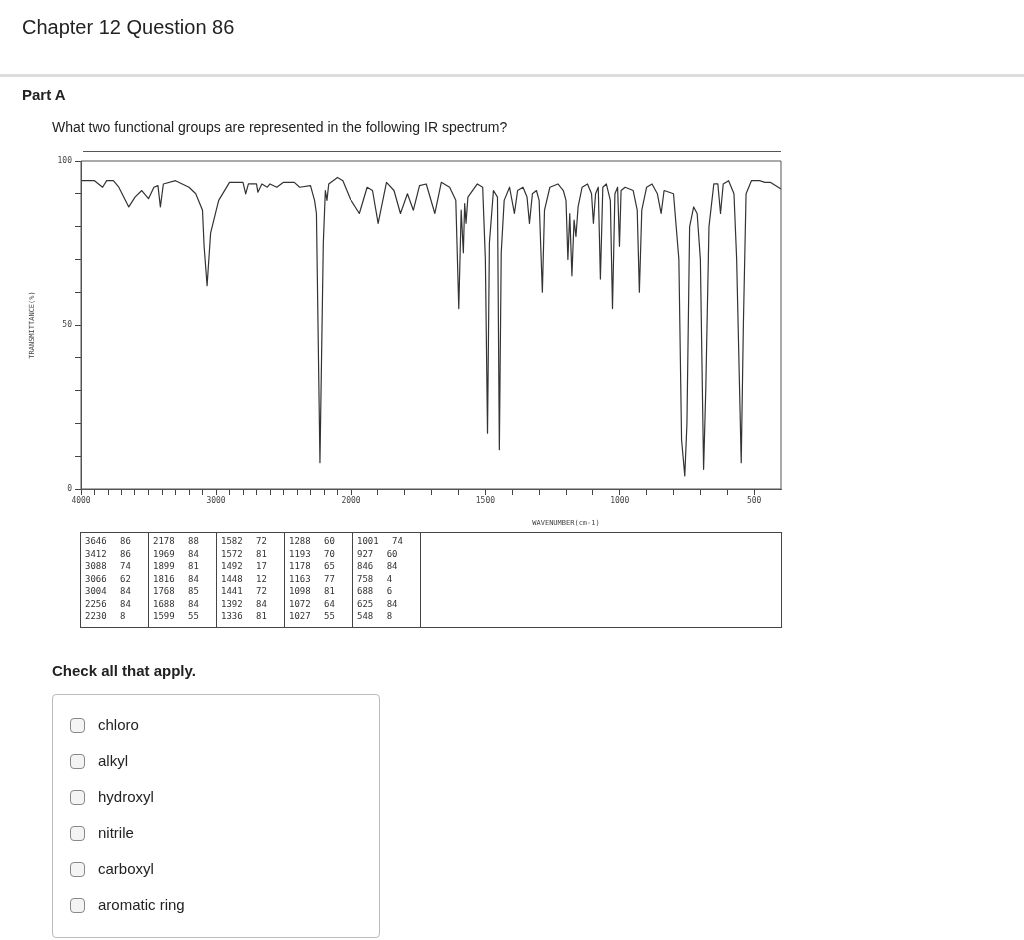 This screenshot has width=1024, height=940. I want to click on text: 1688 84, so click(176, 604).